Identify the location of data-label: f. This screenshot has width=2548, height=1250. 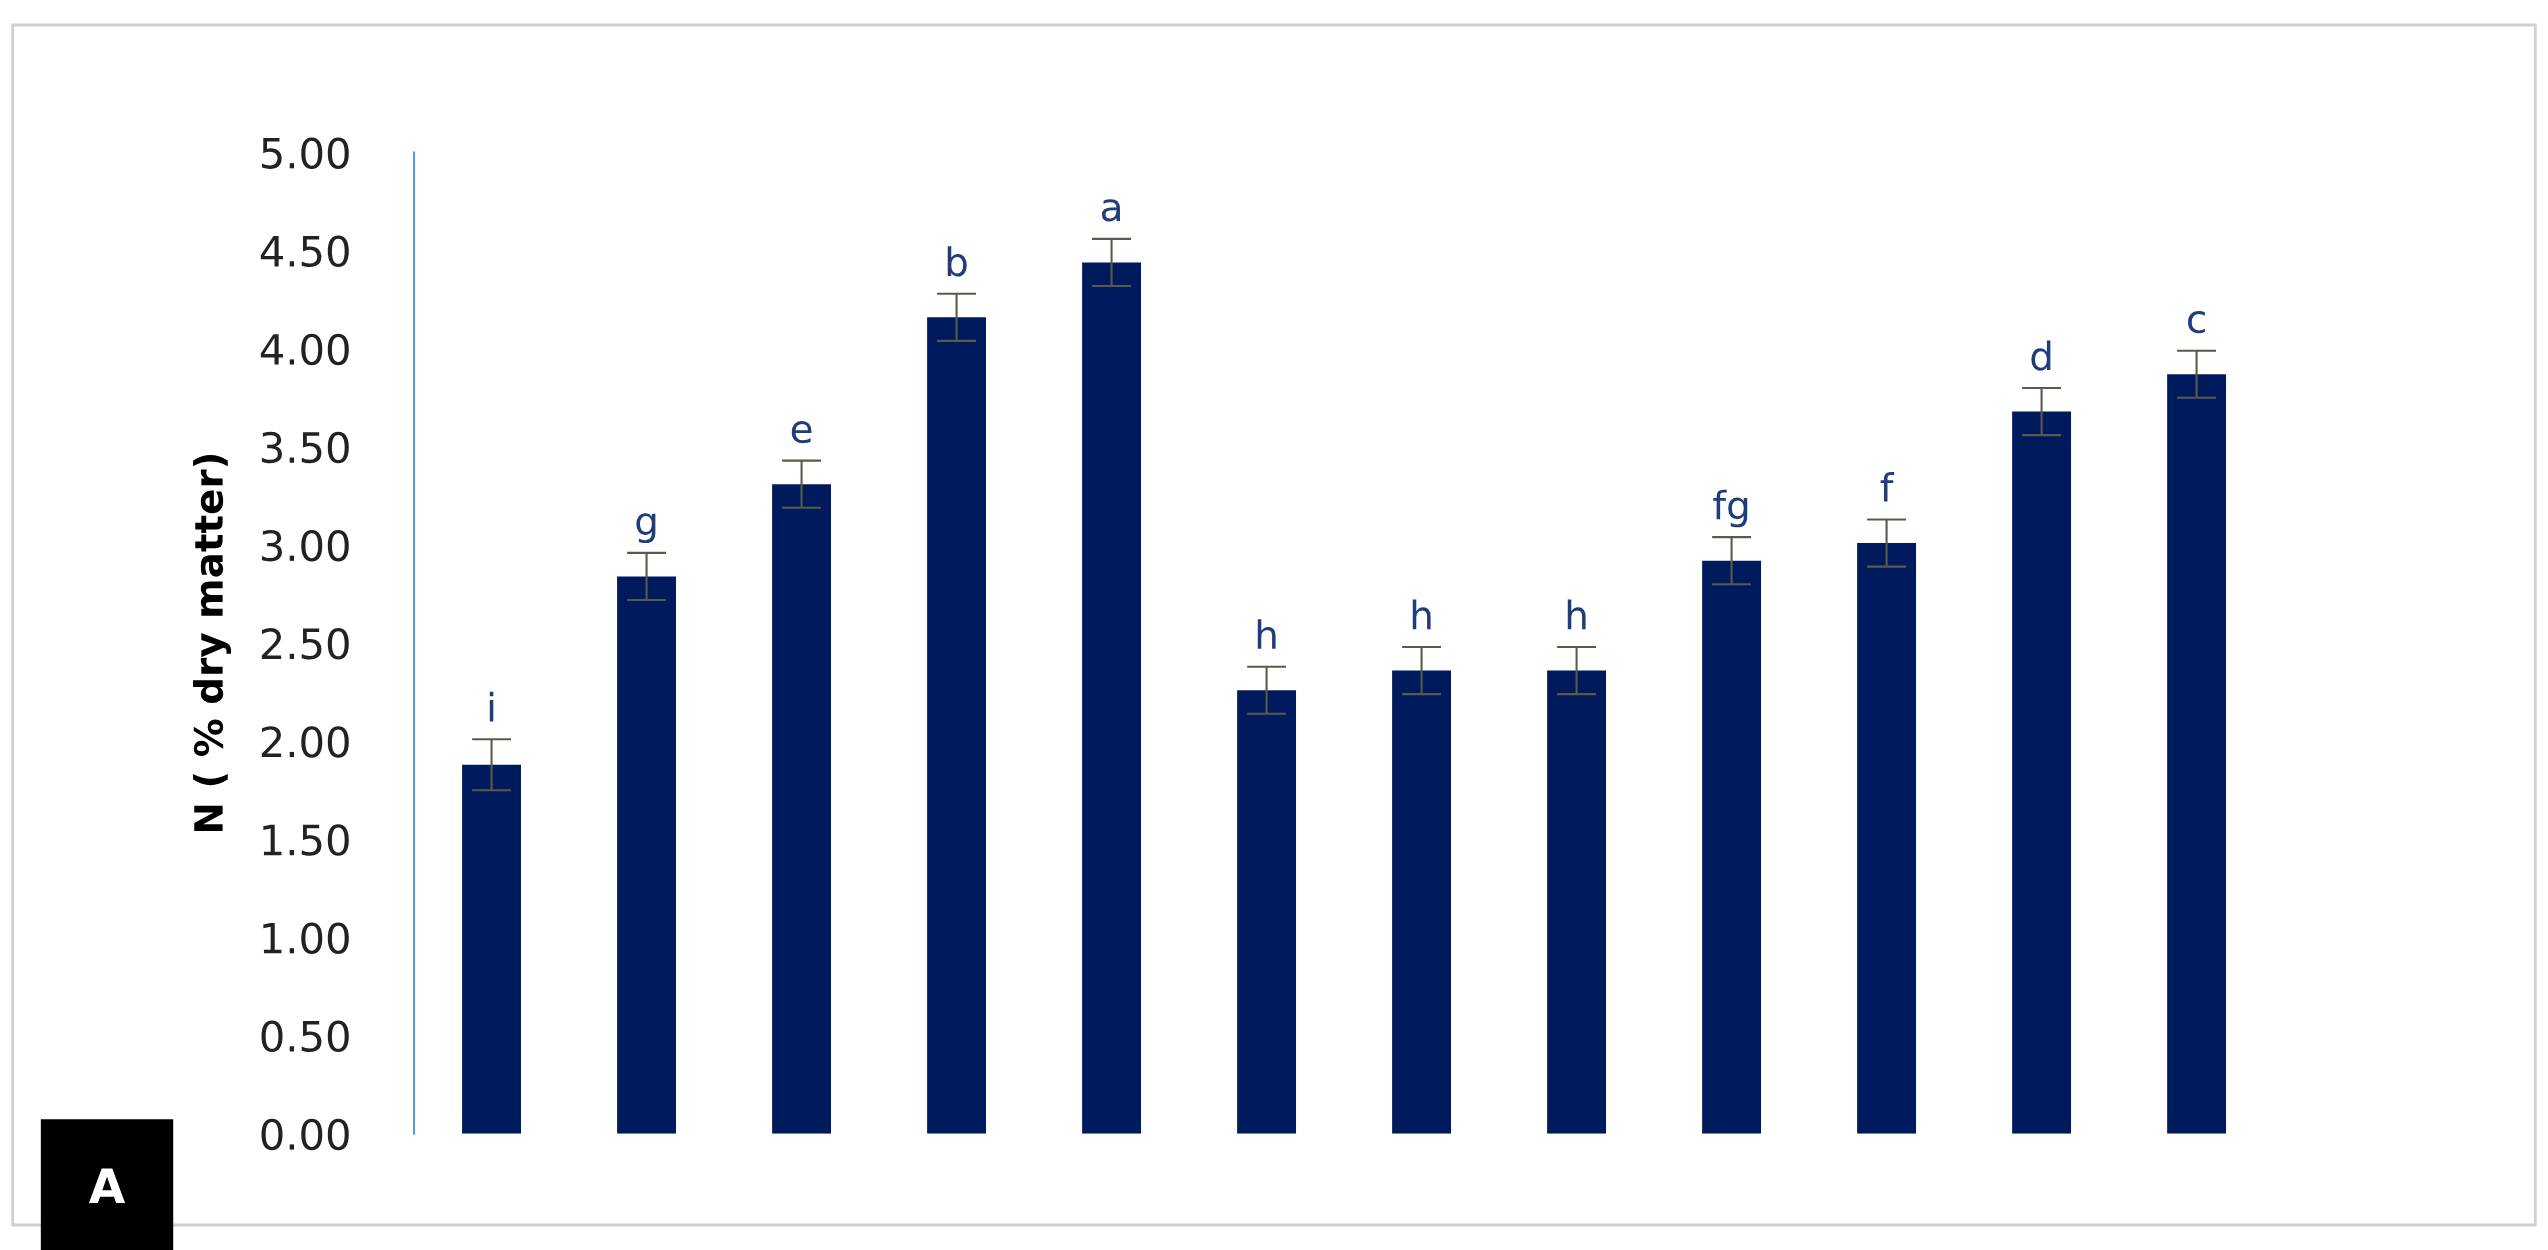
(1887, 487).